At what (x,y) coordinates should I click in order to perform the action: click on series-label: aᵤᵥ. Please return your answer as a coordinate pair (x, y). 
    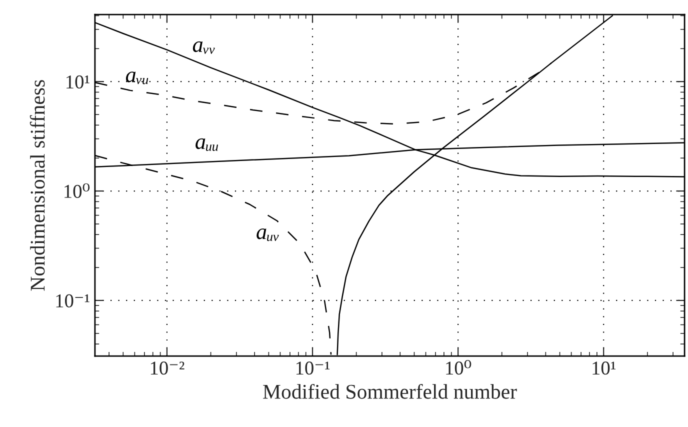
    Looking at the image, I should click on (267, 235).